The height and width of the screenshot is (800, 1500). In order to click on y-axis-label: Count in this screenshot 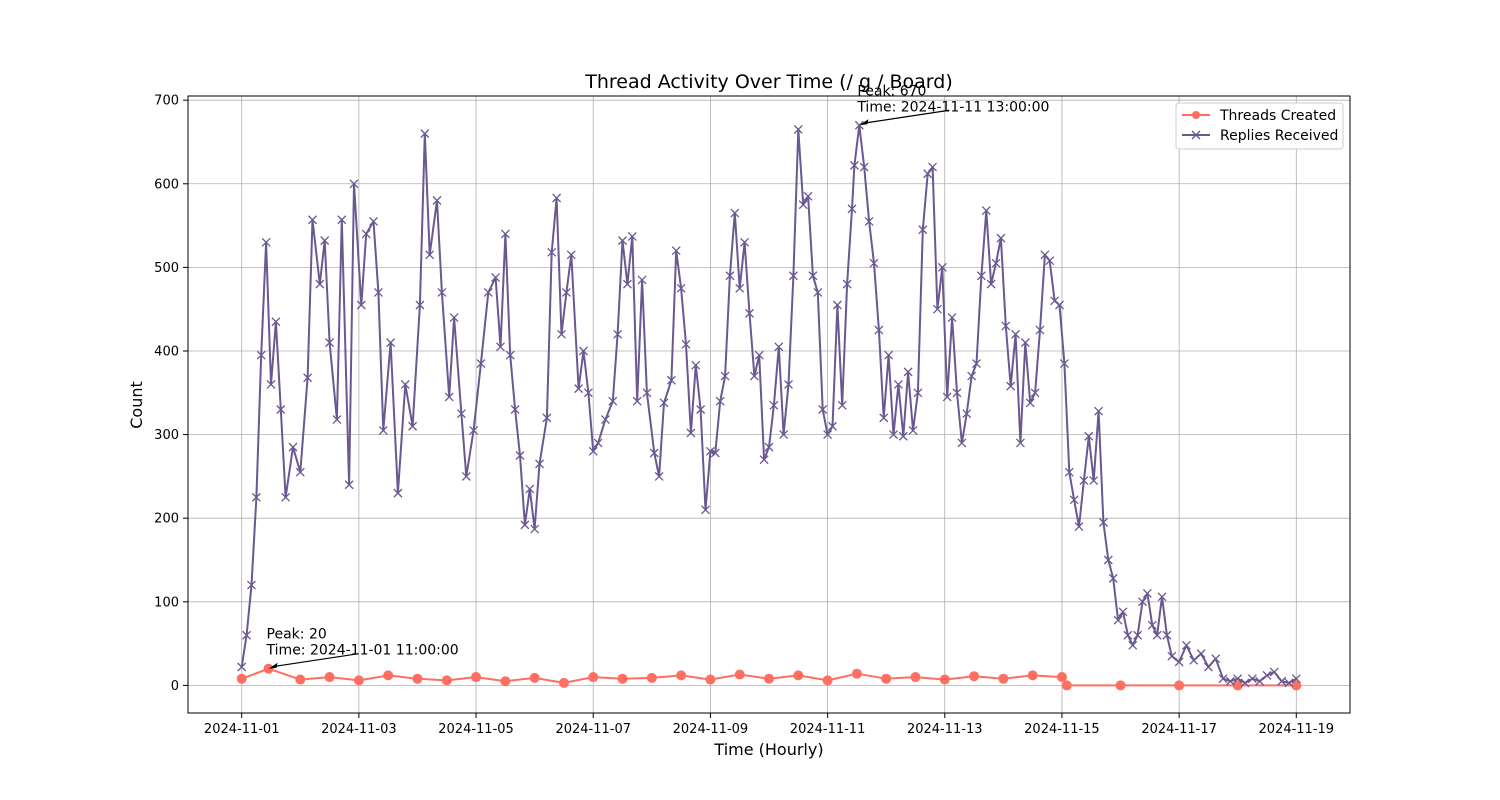, I will do `click(136, 405)`.